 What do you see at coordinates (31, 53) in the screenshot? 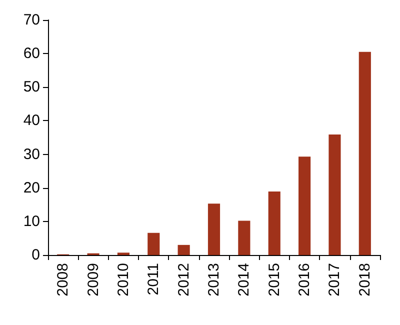
I see `y-tick-label: 60` at bounding box center [31, 53].